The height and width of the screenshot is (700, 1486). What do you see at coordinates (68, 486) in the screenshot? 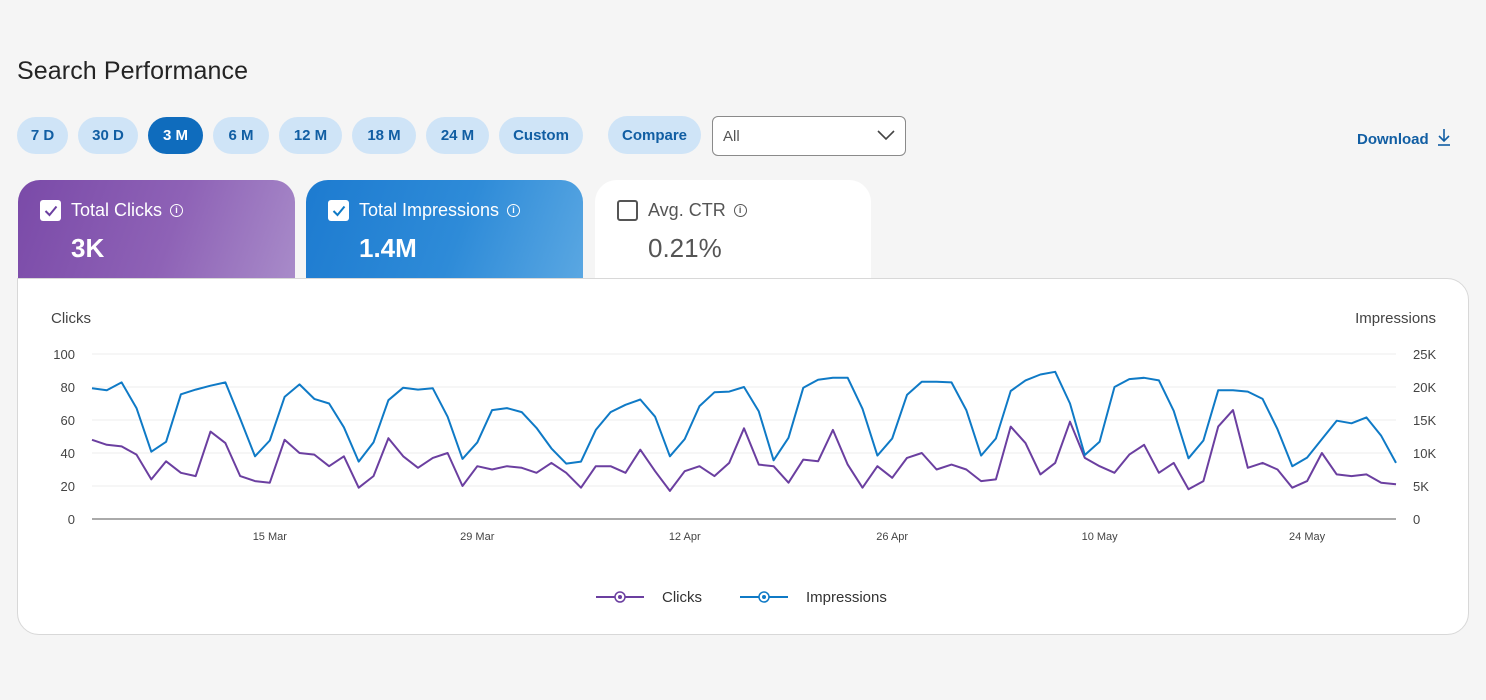
I see `left-tick-label: 20` at bounding box center [68, 486].